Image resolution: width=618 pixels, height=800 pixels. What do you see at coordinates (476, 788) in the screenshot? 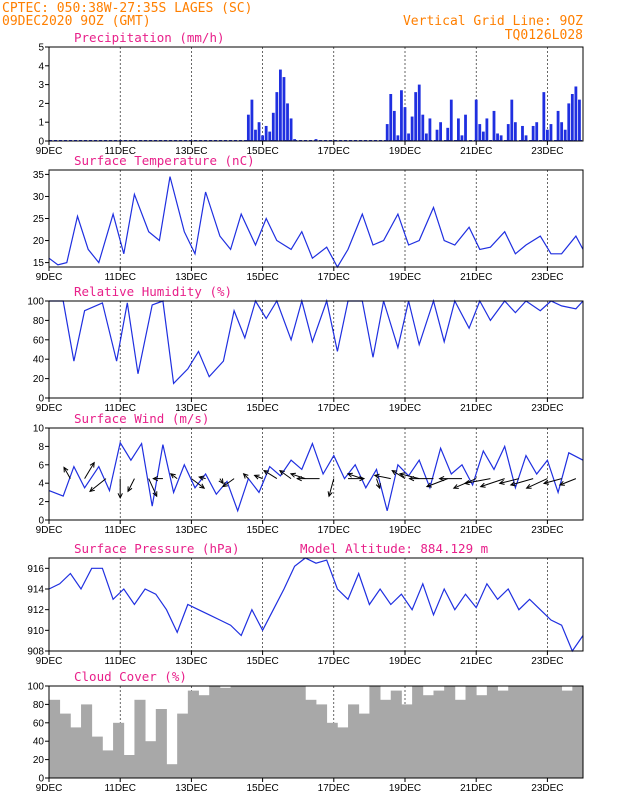
I see `cloud-x-tick-label: 21DEC` at bounding box center [476, 788].